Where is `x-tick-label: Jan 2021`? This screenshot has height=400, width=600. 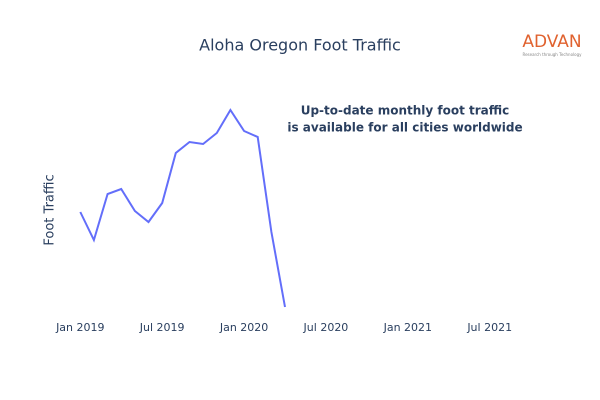 x-tick-label: Jan 2021 is located at coordinates (407, 327).